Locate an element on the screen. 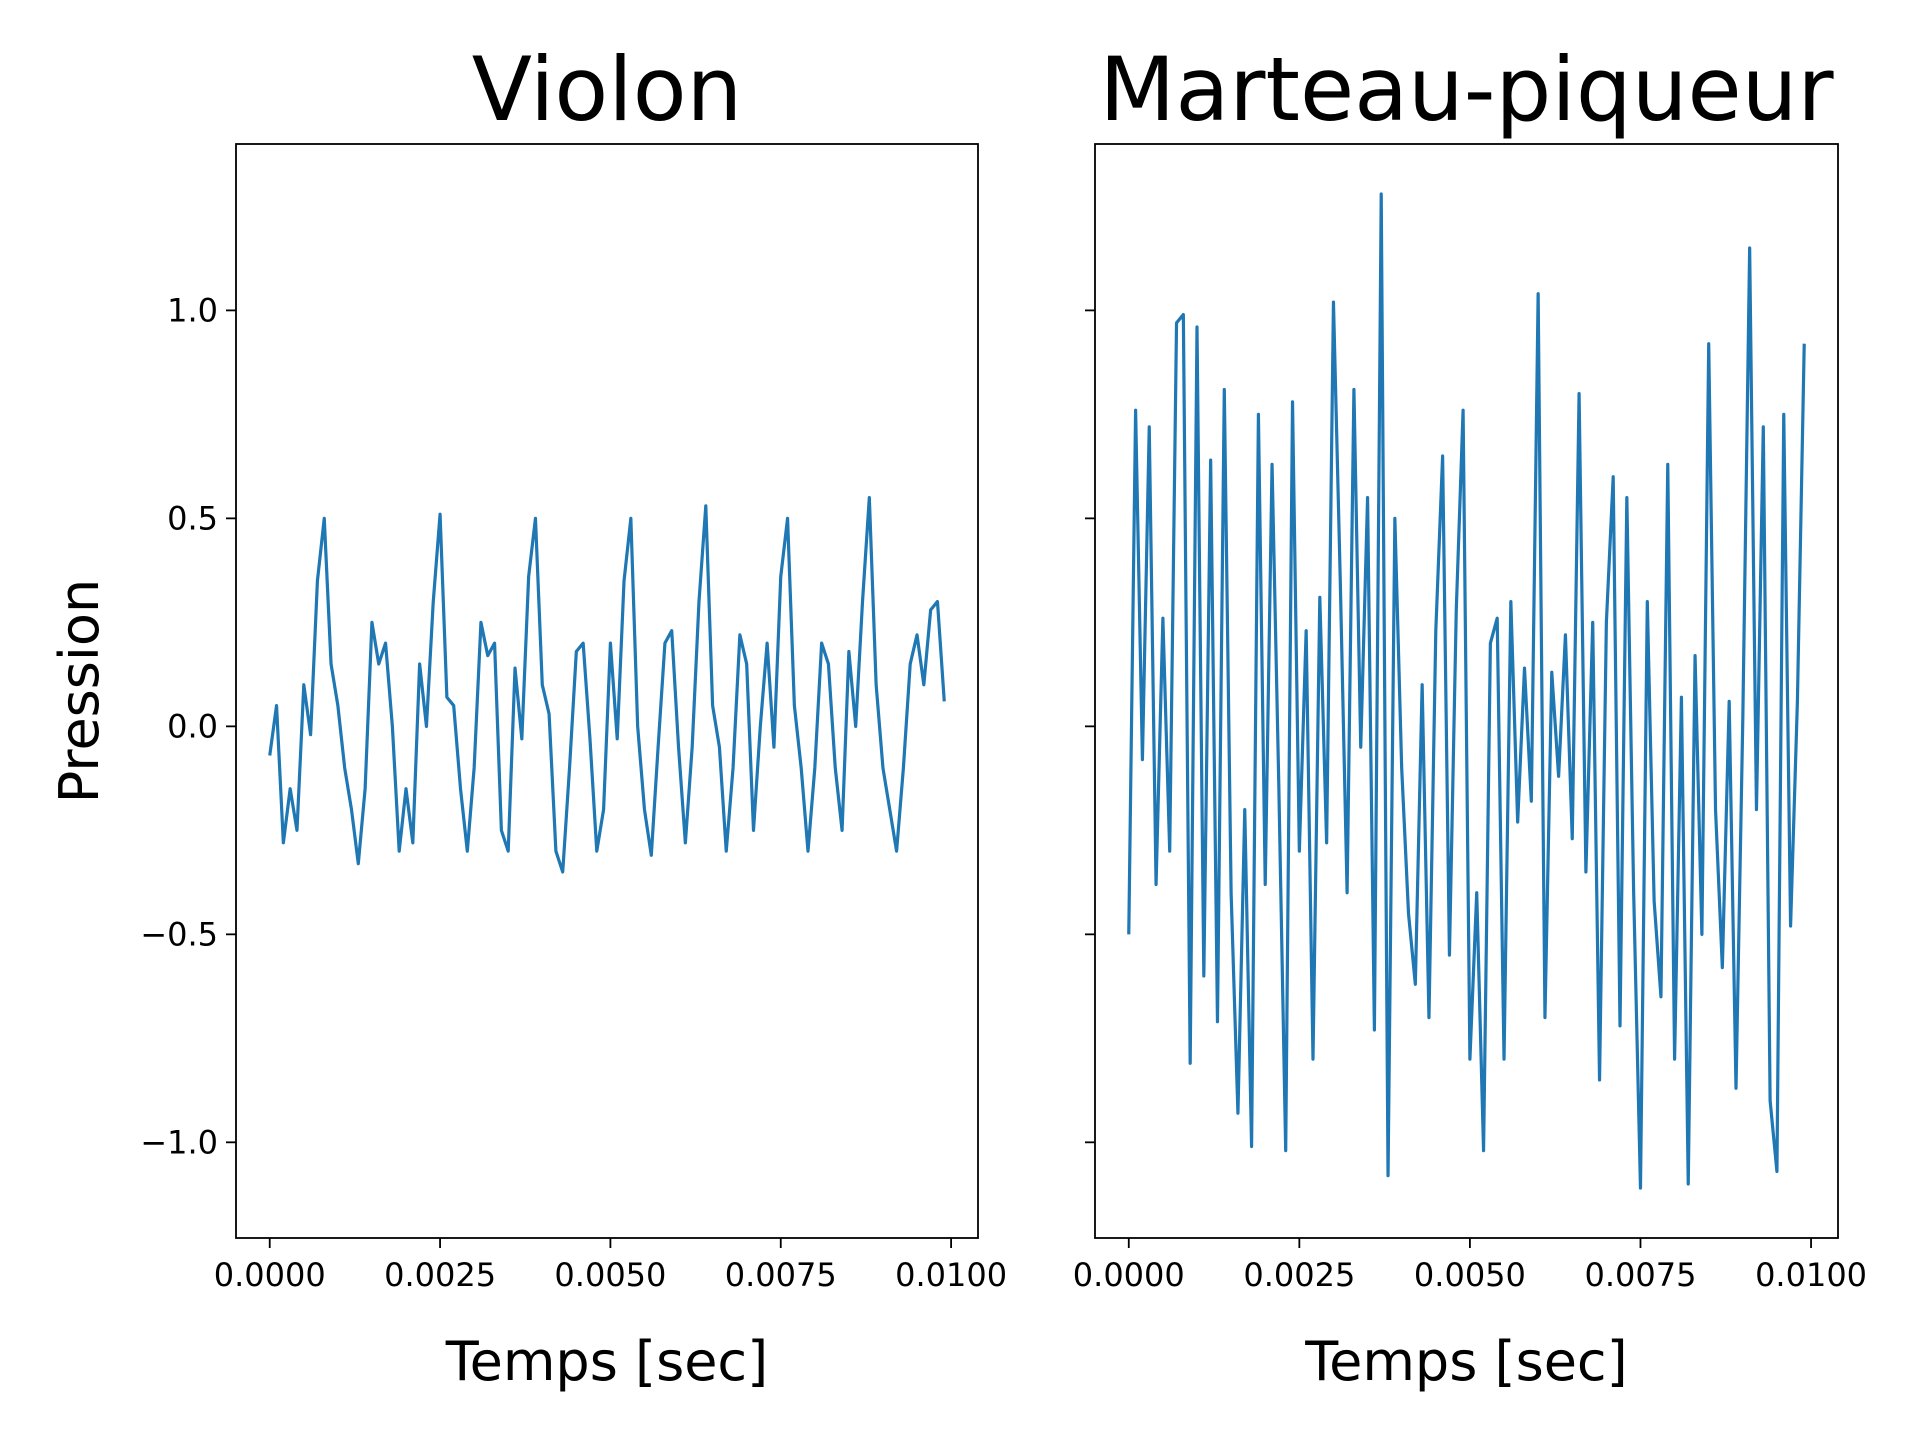 The image size is (1920, 1440). y-tick-label: 0.0 is located at coordinates (192, 726).